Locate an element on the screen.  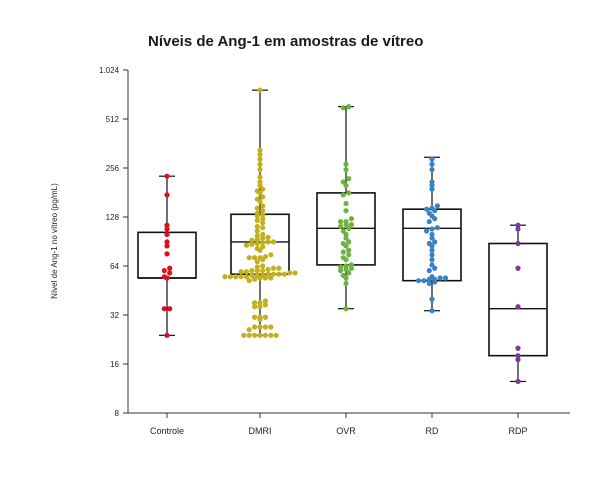
x-axis-ticks: Controle DMRI OVR RD RDP is located at coordinates (339, 424).